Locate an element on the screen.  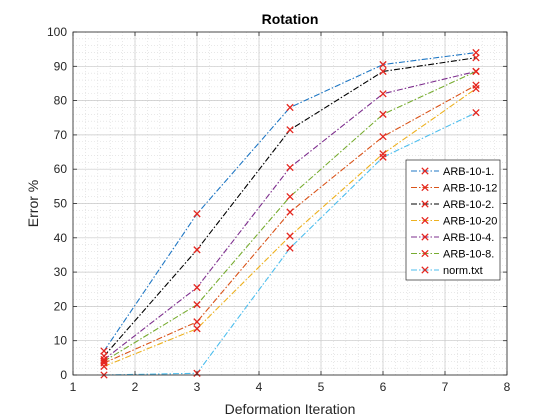
y-tick-label: 70 is located at coordinates (61, 135).